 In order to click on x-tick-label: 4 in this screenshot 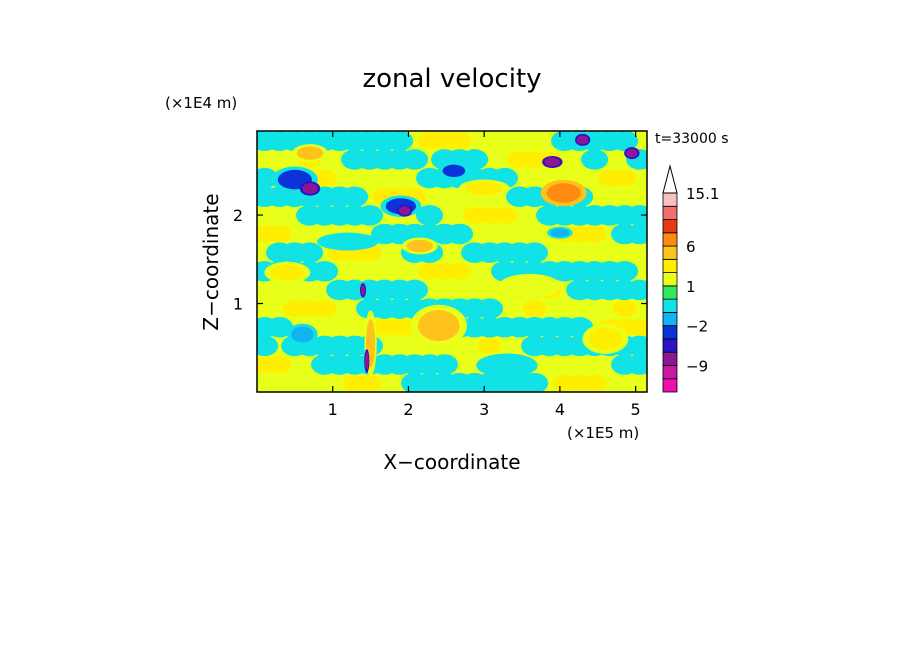, I will do `click(560, 409)`.